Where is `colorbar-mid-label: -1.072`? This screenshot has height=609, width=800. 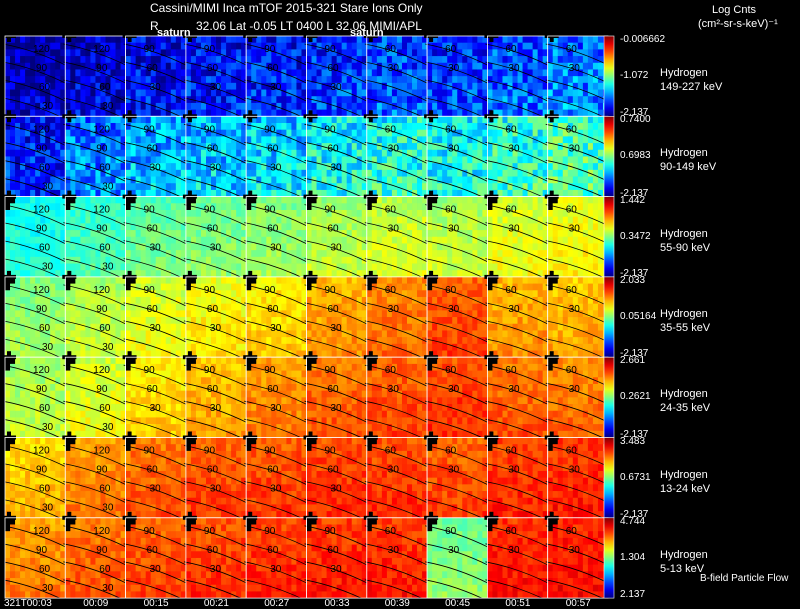
colorbar-mid-label: -1.072 is located at coordinates (634, 75).